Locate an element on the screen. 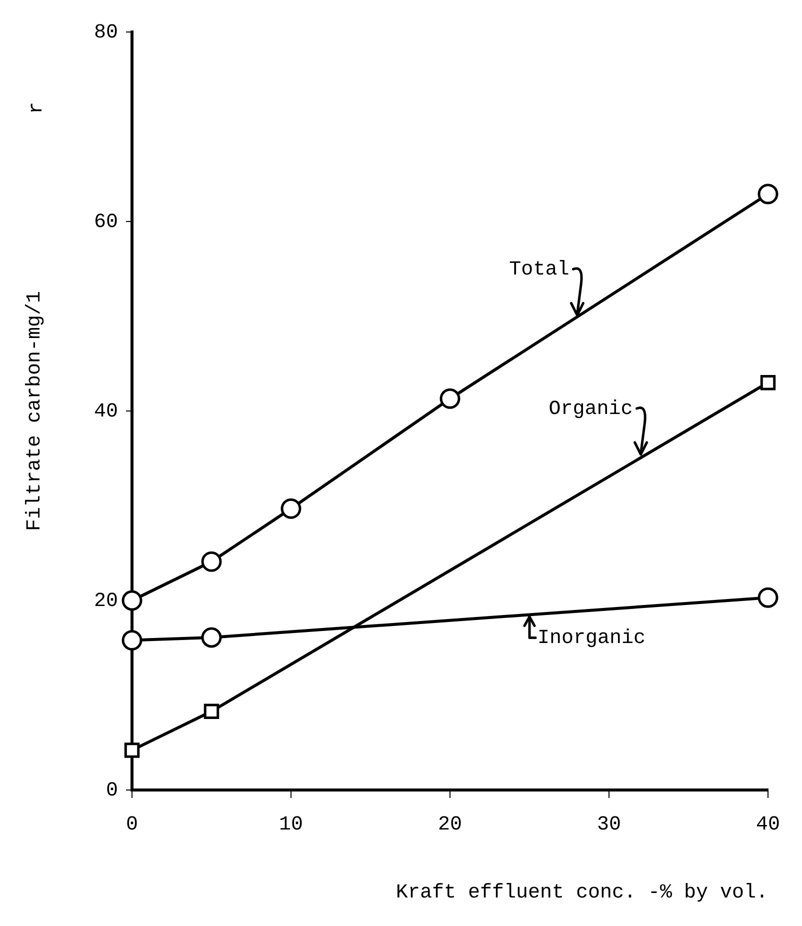  annotation: Total is located at coordinates (539, 270).